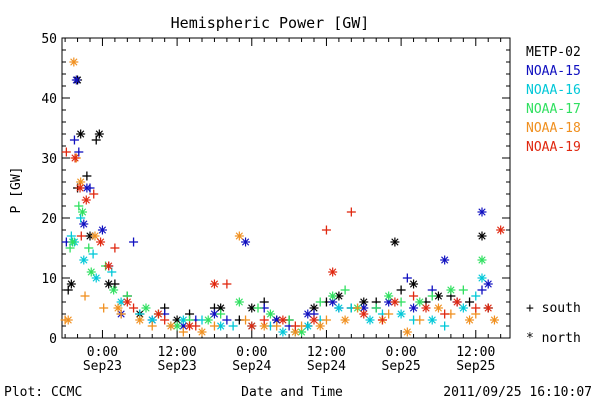 This screenshot has height=400, width=600. Describe the element at coordinates (553, 308) in the screenshot. I see `legend-marker-label: + south` at that location.